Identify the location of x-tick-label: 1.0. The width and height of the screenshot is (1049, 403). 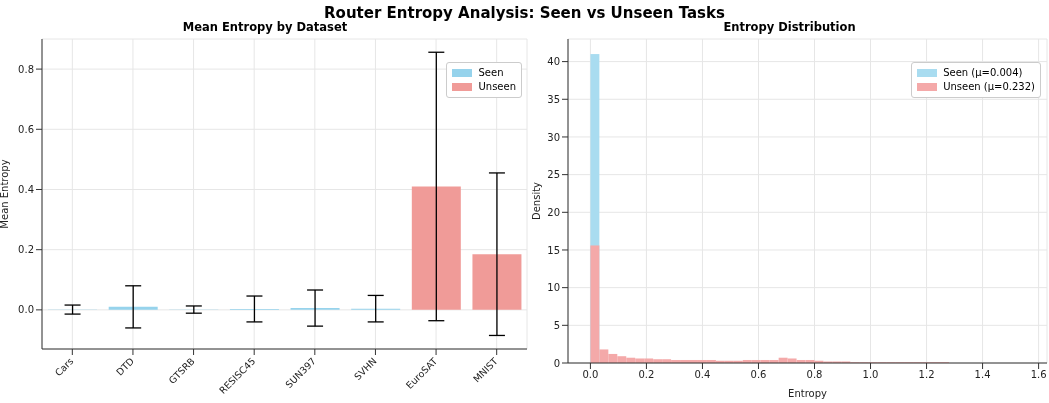
(870, 375).